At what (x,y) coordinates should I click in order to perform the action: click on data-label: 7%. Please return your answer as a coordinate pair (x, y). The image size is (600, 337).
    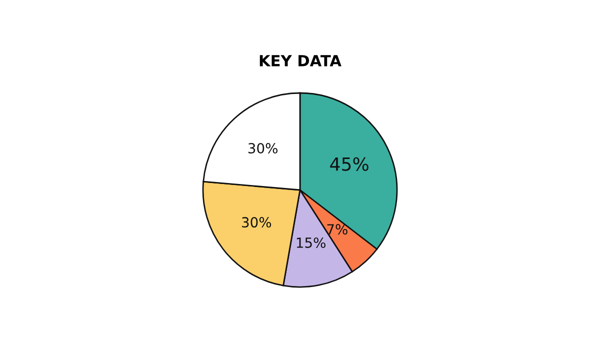
    Looking at the image, I should click on (337, 229).